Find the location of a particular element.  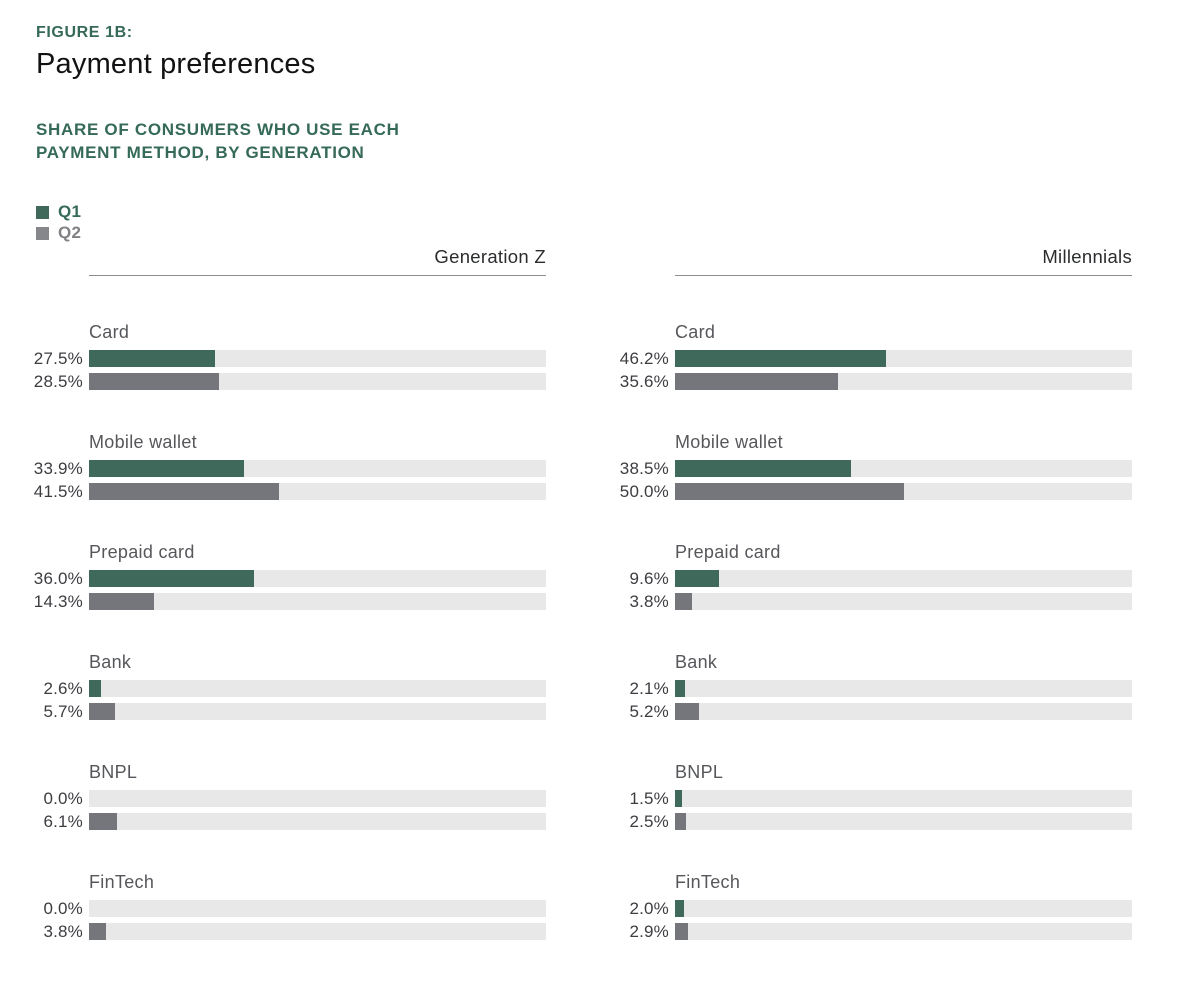

bar-value-label: 6.1% is located at coordinates (63, 821).